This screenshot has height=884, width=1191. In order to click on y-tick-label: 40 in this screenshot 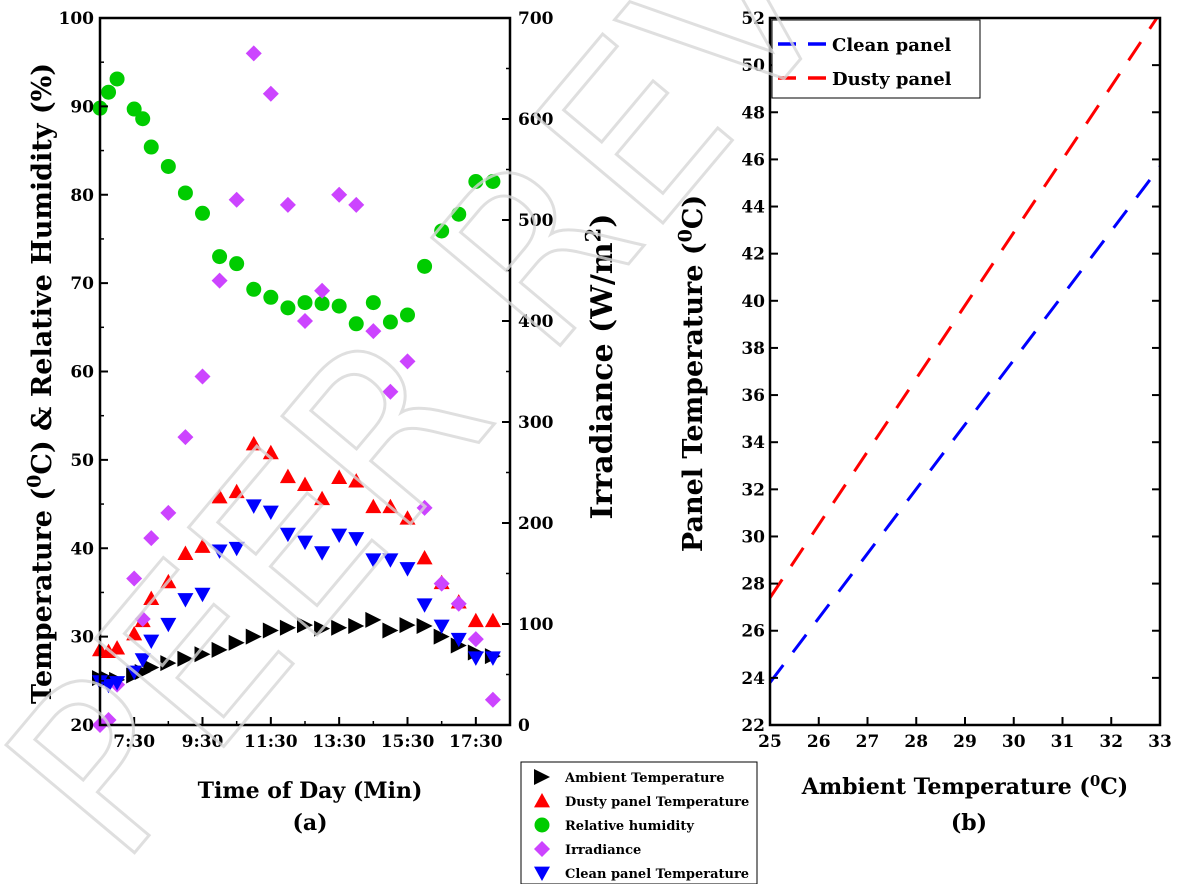, I will do `click(753, 302)`.